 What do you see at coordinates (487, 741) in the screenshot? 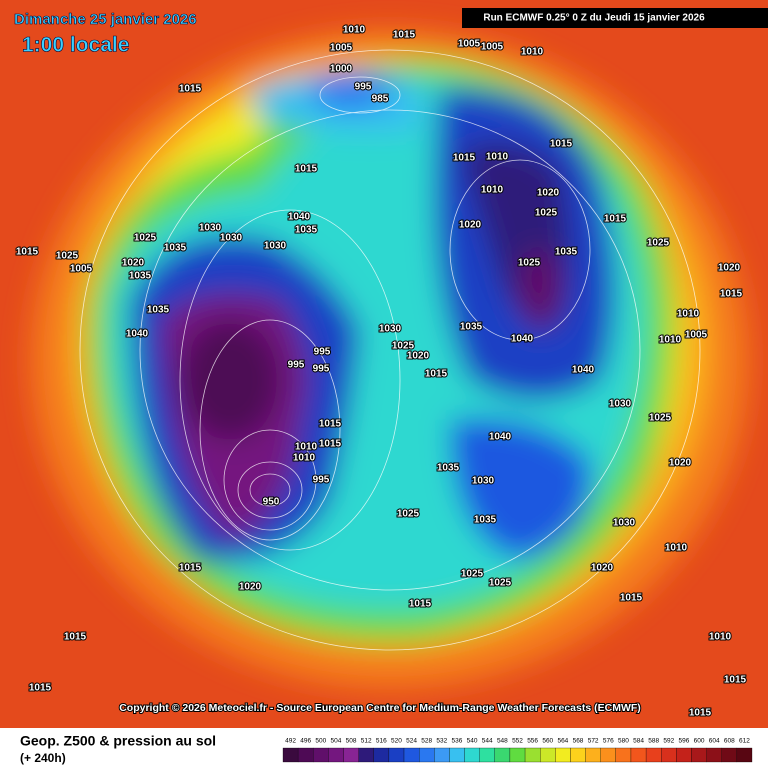
I see `colorbar-label: 544` at bounding box center [487, 741].